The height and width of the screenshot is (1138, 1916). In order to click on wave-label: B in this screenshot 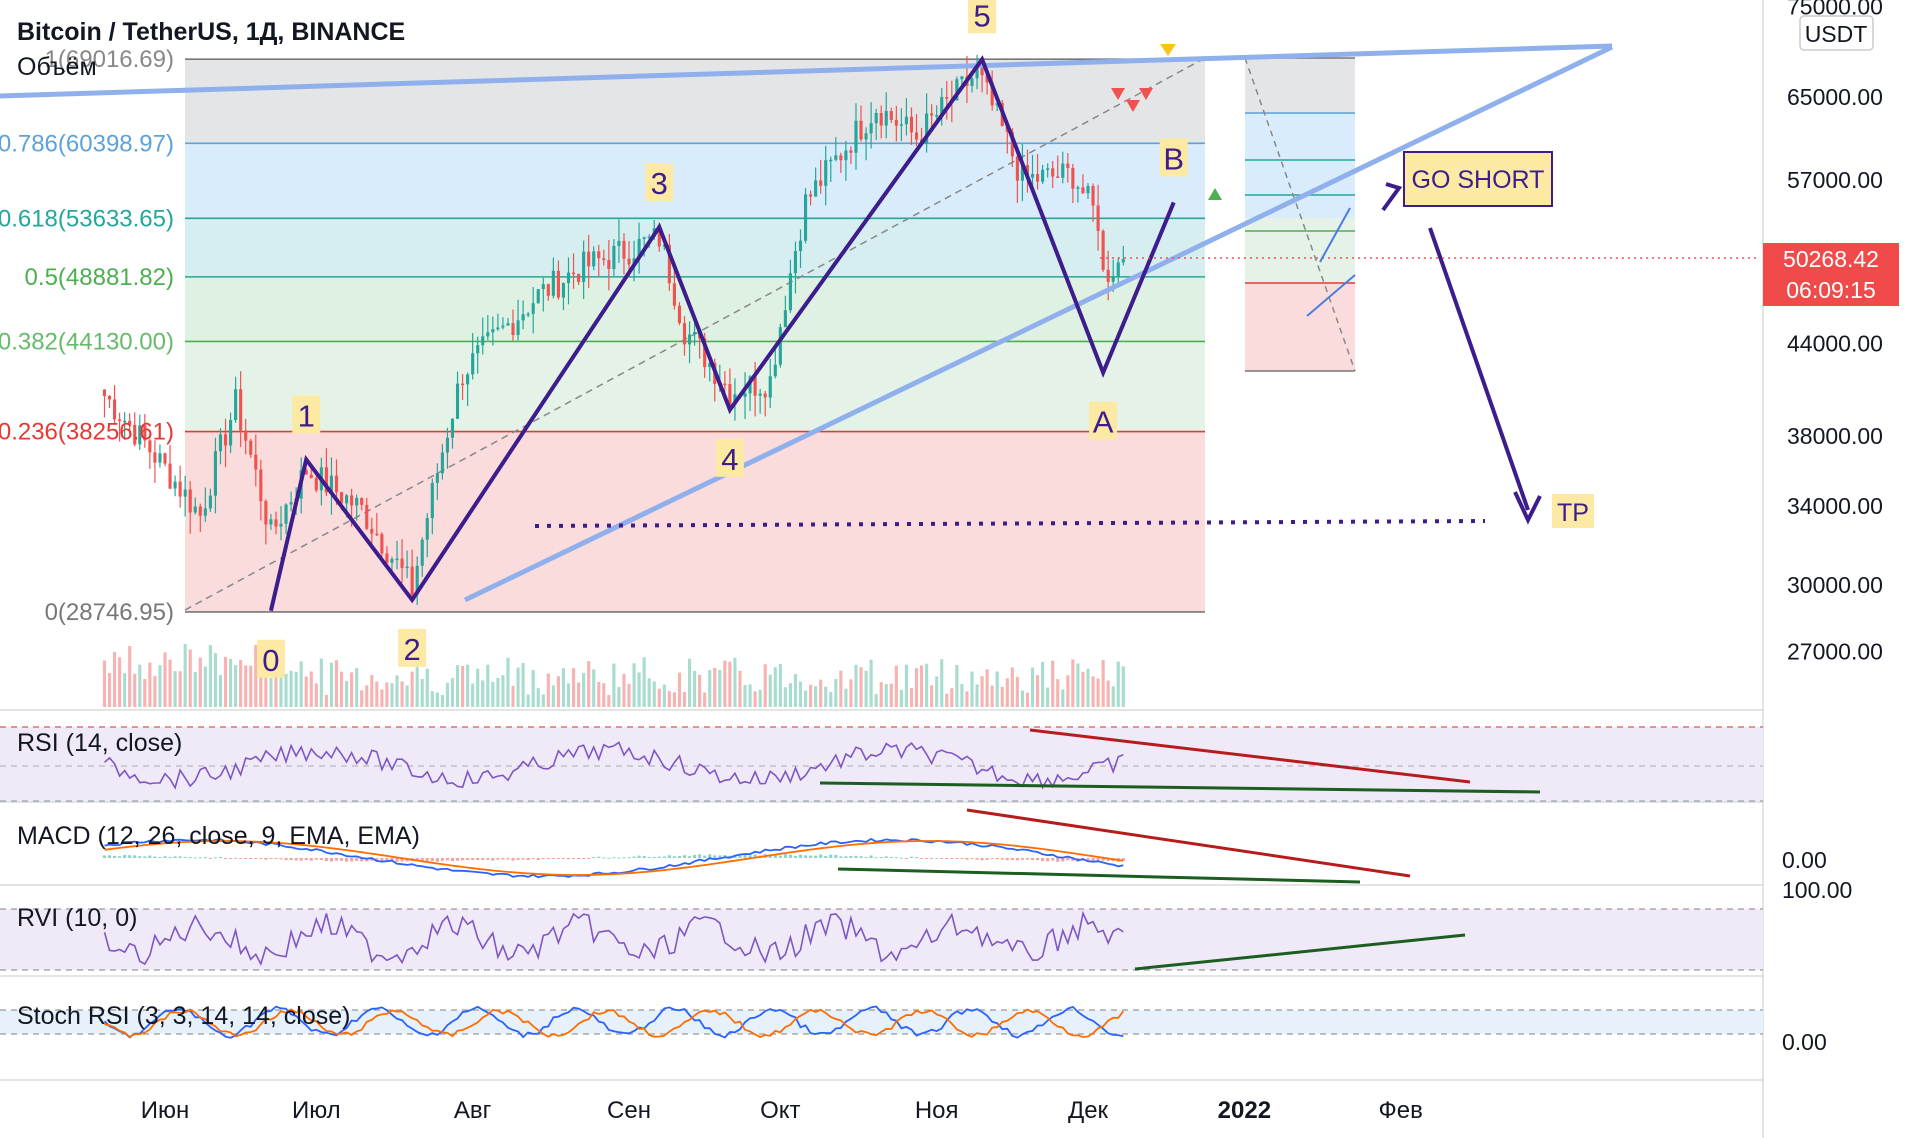, I will do `click(1173, 158)`.